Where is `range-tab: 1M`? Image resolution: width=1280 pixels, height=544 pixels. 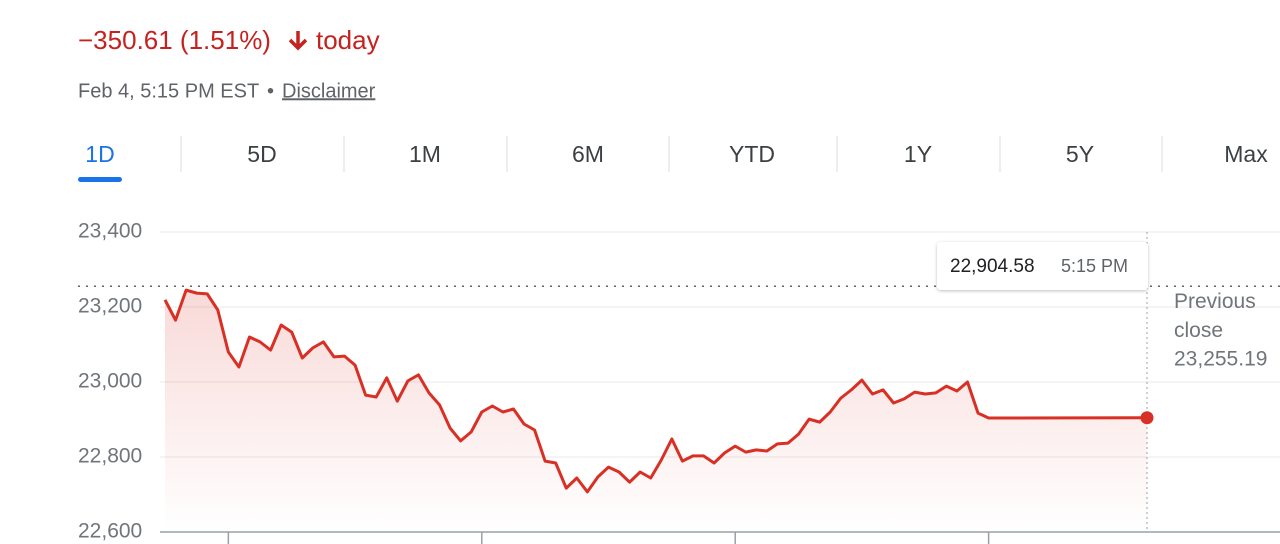
range-tab: 1M is located at coordinates (425, 154).